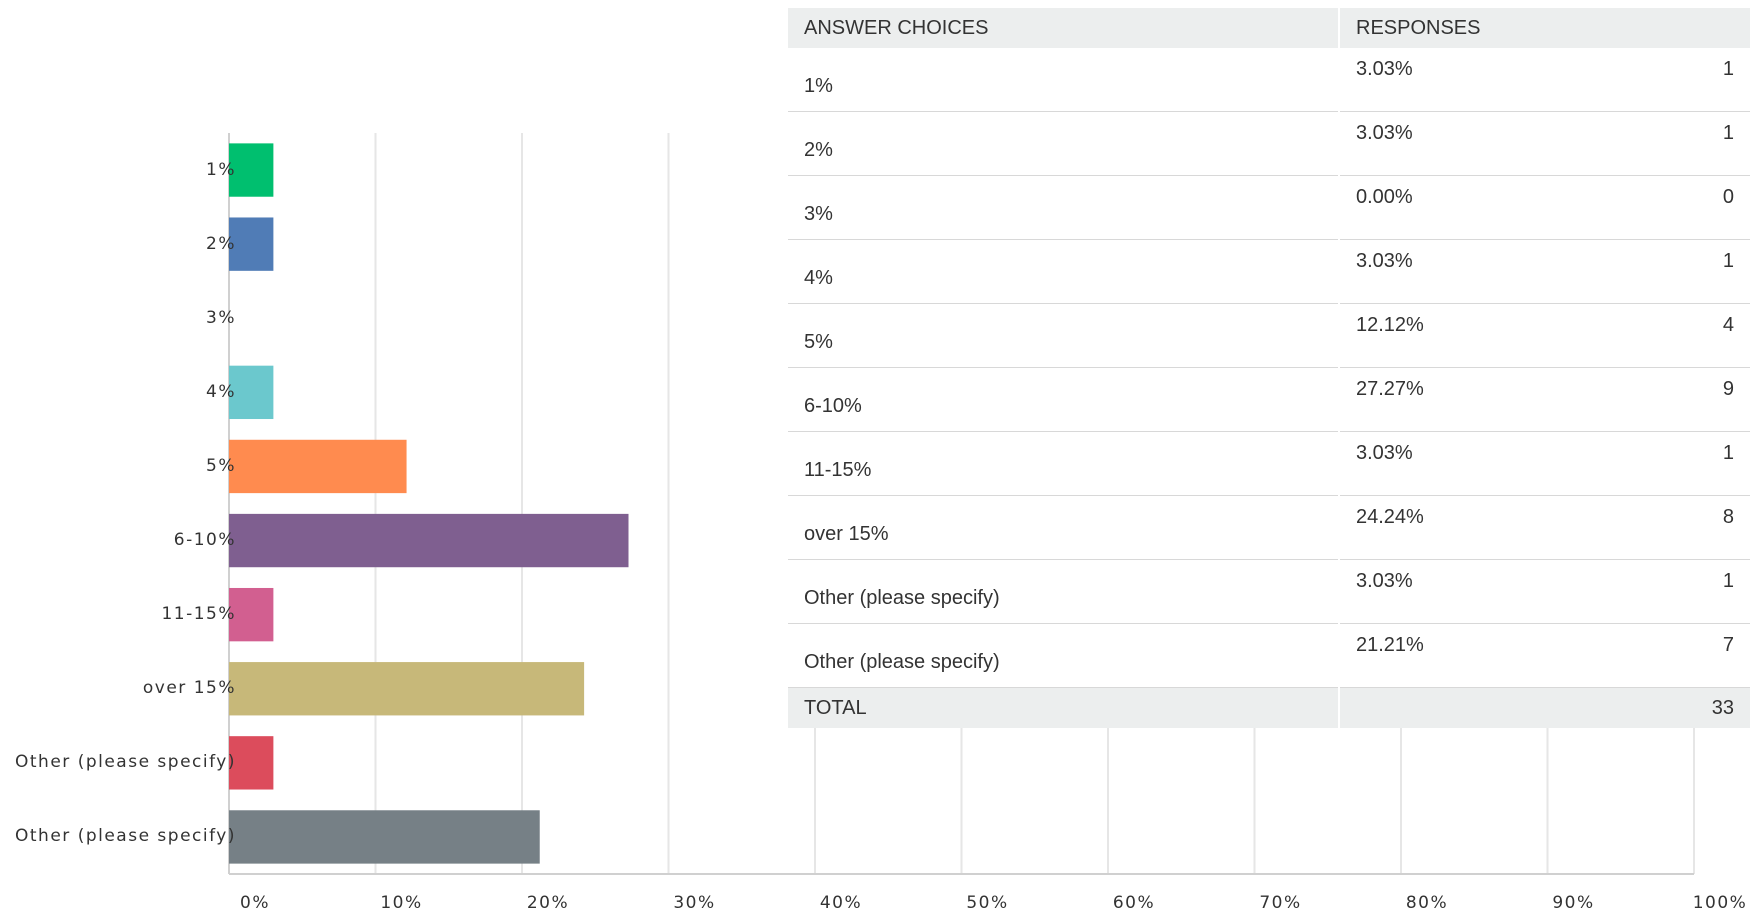 The height and width of the screenshot is (918, 1756). What do you see at coordinates (204, 540) in the screenshot?
I see `category-label: 6-10%` at bounding box center [204, 540].